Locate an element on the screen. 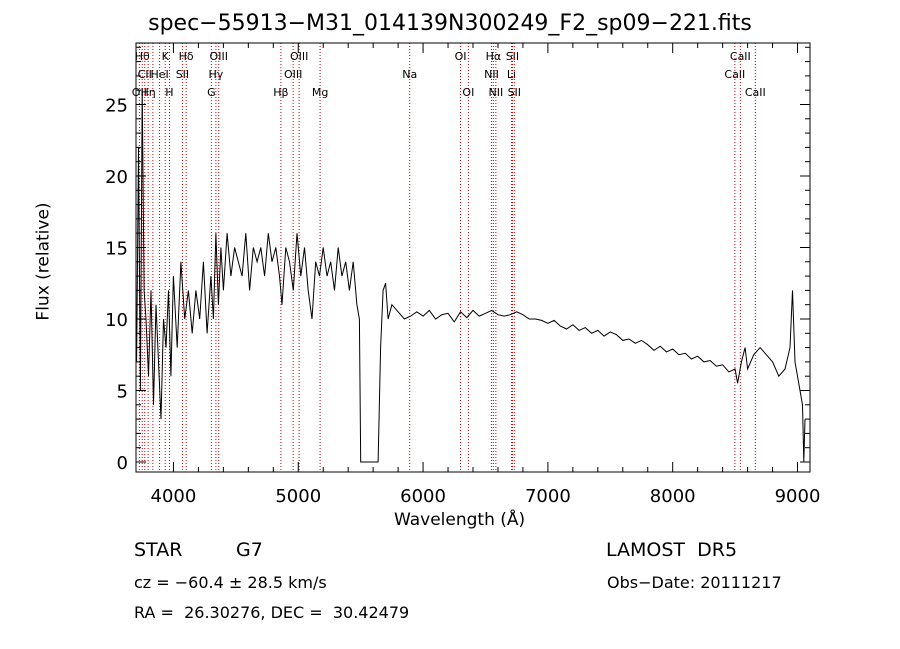 Image resolution: width=900 pixels, height=649 pixels. y-axis-label: Flux (relative) is located at coordinates (43, 261).